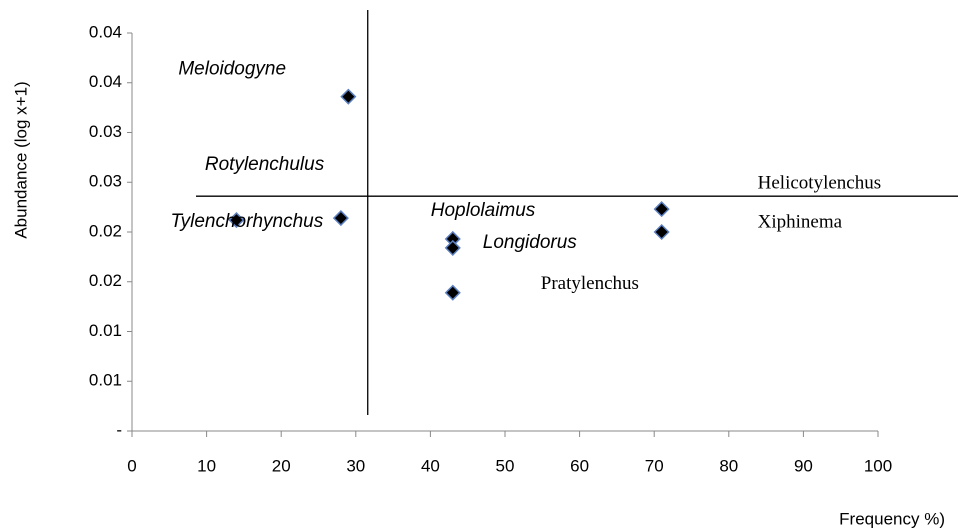 This screenshot has width=959, height=532. I want to click on x-tick-label: 80, so click(728, 465).